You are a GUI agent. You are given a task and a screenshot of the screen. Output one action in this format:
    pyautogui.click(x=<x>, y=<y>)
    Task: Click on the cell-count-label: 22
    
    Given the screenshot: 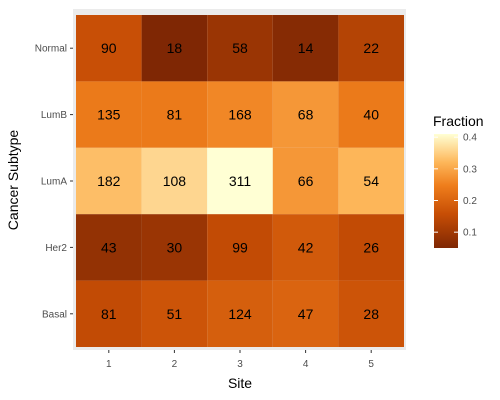 What is the action you would take?
    pyautogui.click(x=371, y=48)
    